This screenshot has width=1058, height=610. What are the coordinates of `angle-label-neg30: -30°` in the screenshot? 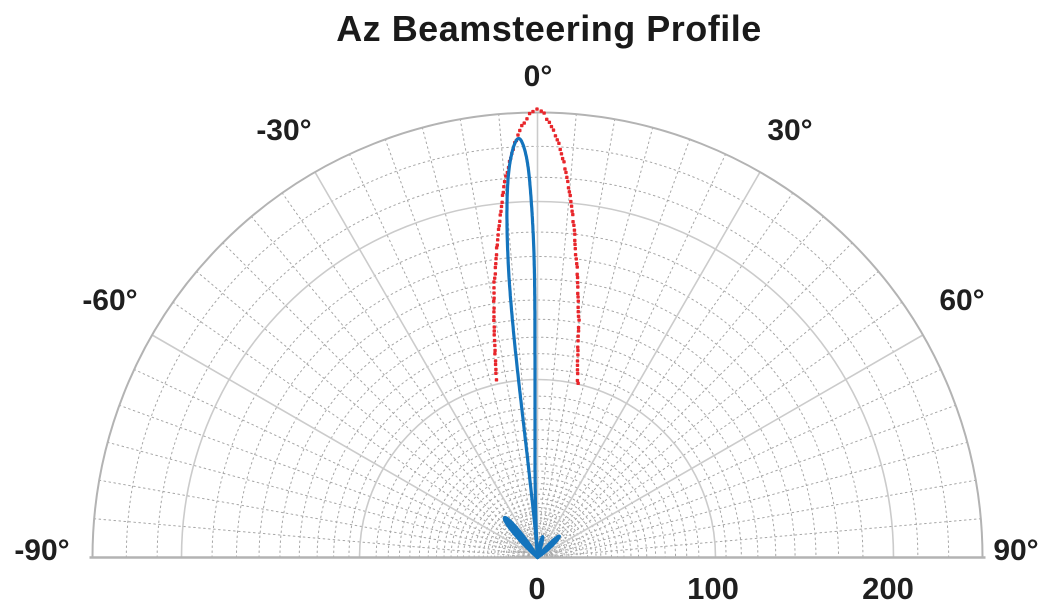 It's located at (284, 130).